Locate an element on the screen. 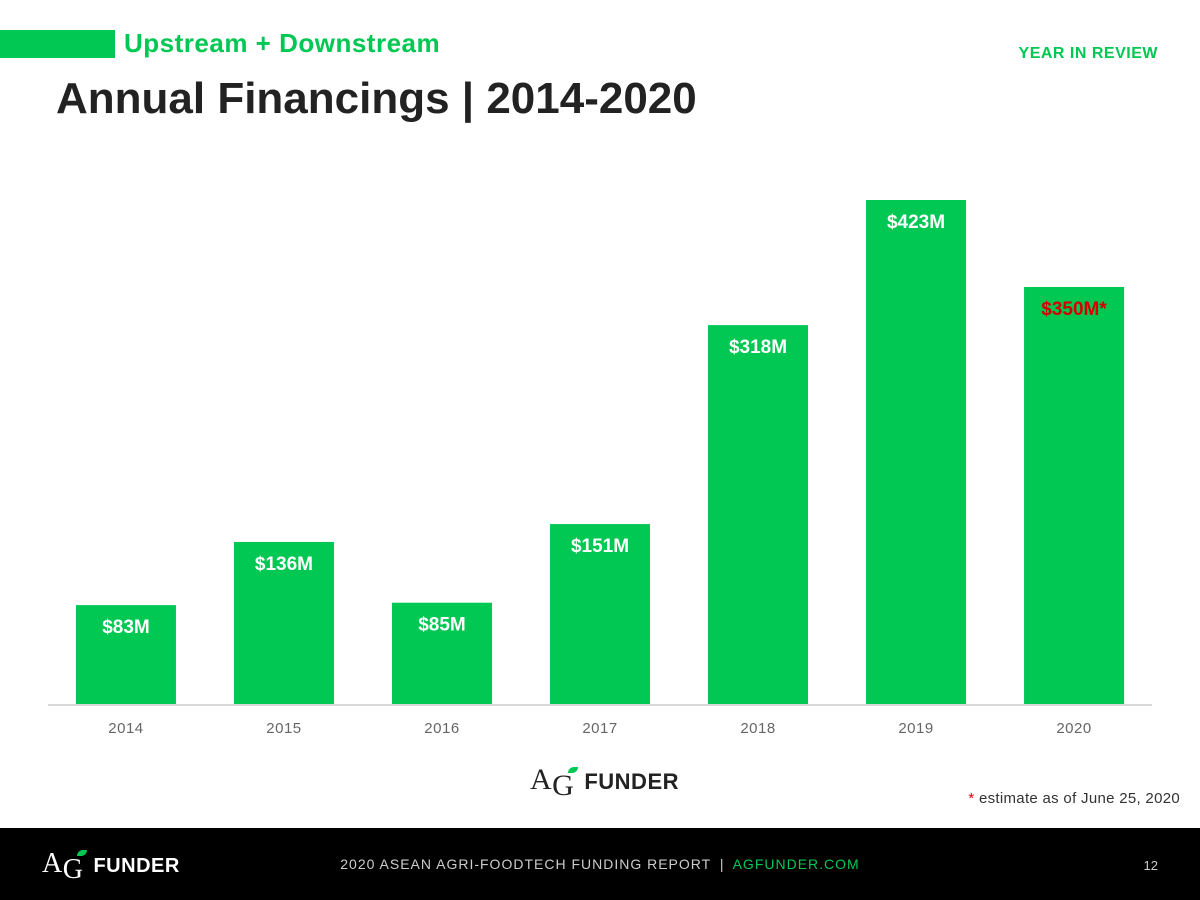 The image size is (1200, 900). page-title: Annual Financings | 2014-2020 is located at coordinates (376, 98).